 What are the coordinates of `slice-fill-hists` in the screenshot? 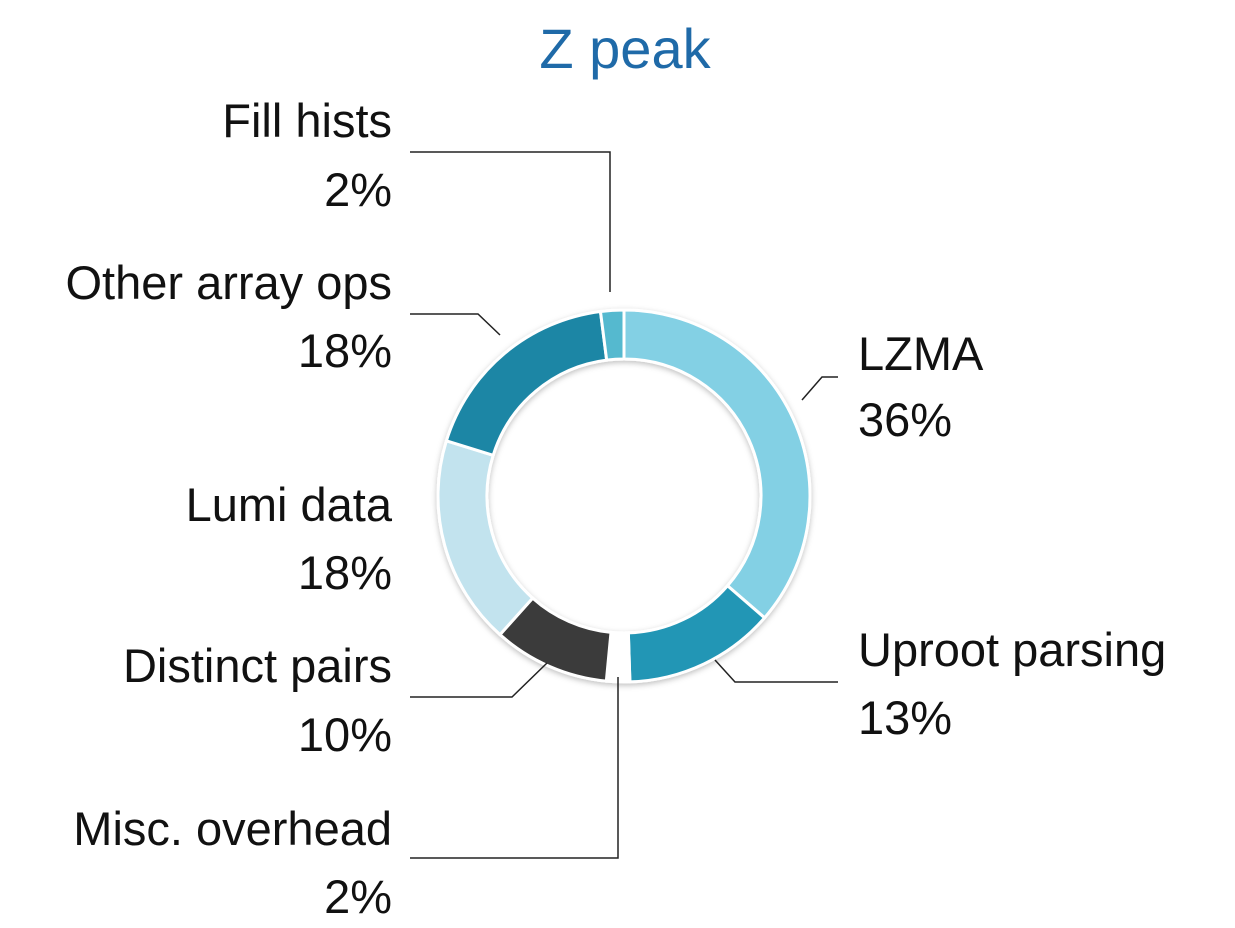 It's located at (612, 335).